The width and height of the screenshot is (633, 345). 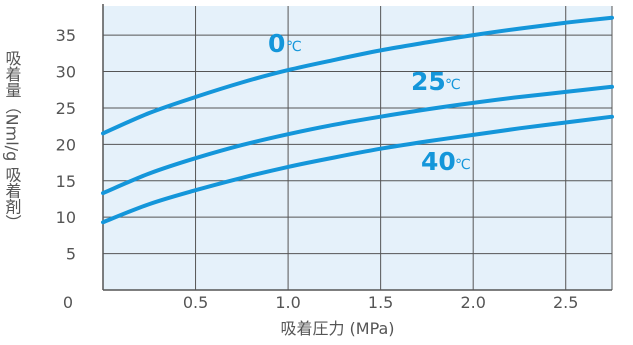 What do you see at coordinates (66, 181) in the screenshot?
I see `y-tick-label: 15` at bounding box center [66, 181].